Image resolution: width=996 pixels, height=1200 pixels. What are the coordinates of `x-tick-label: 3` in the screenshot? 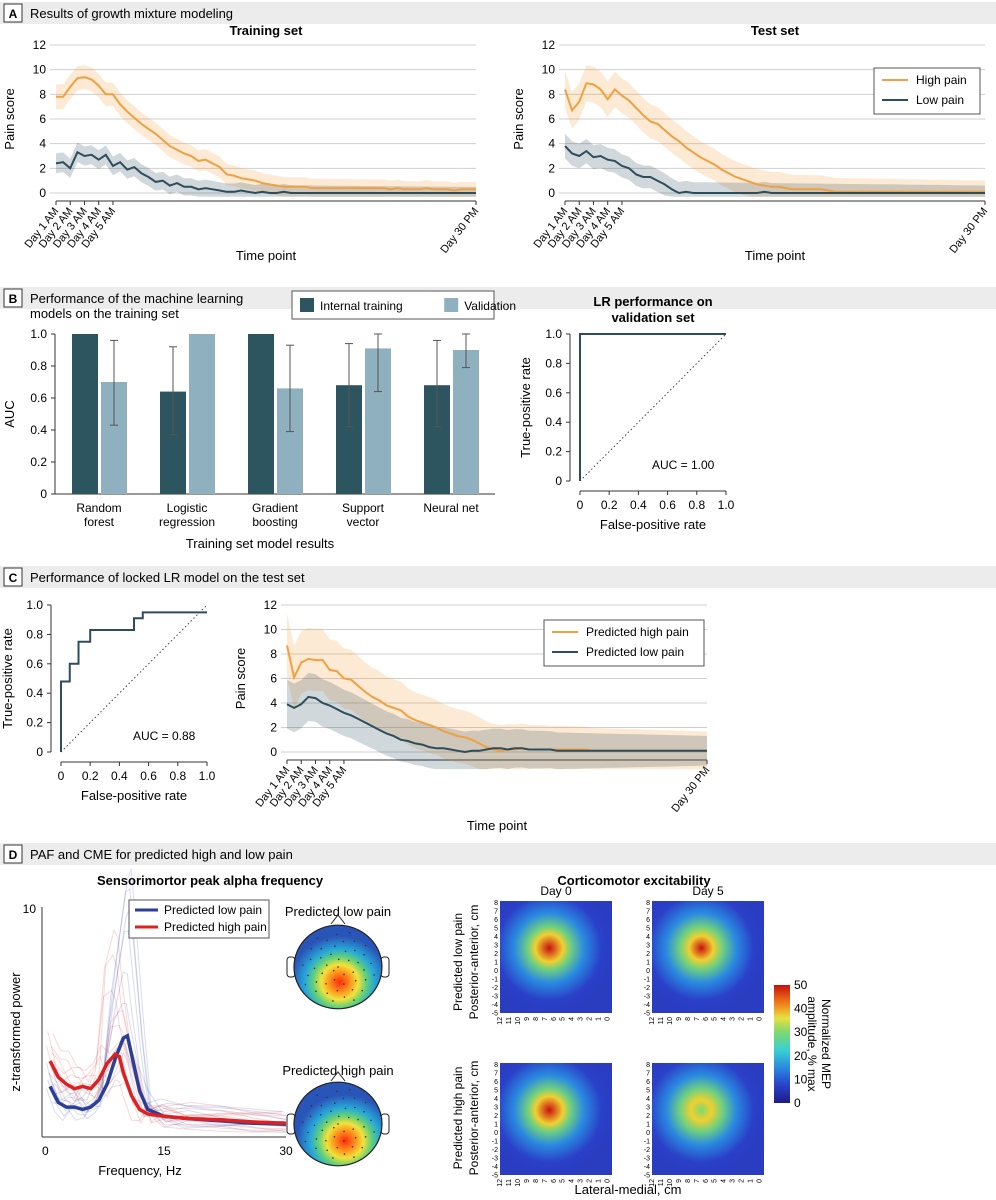 It's located at (733, 1181).